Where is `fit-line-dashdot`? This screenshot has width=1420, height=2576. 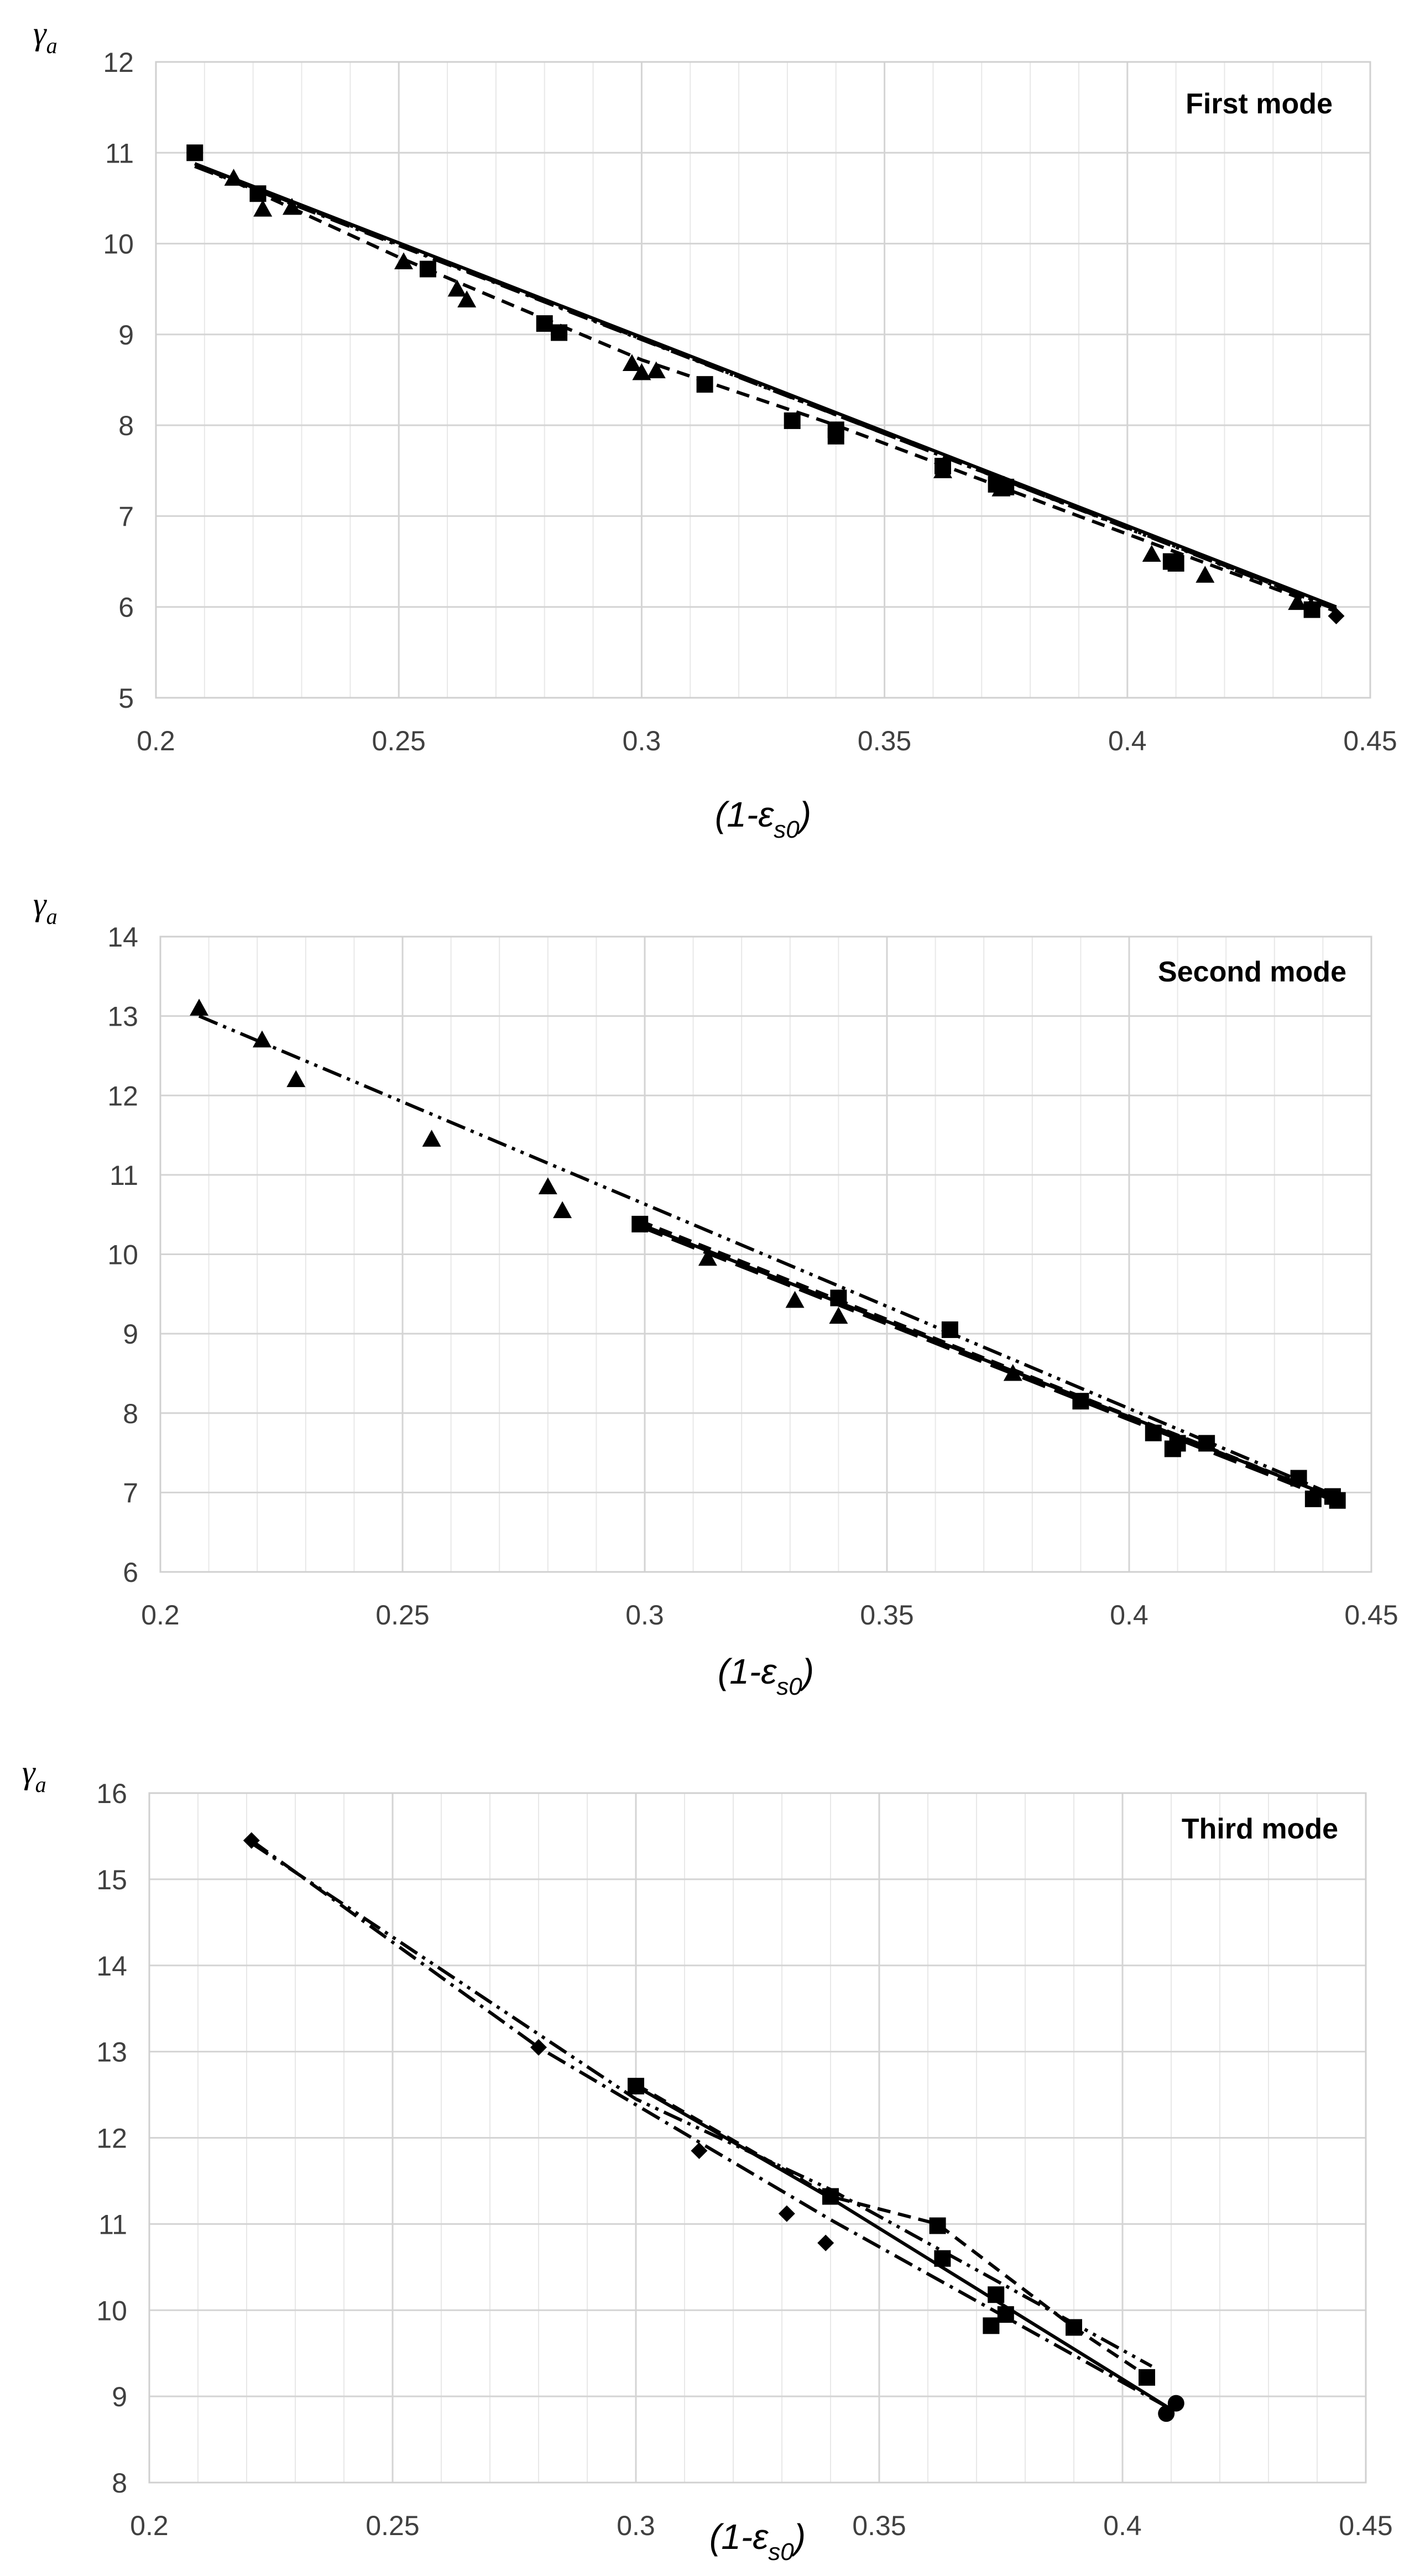 fit-line-dashdot is located at coordinates (766, 387).